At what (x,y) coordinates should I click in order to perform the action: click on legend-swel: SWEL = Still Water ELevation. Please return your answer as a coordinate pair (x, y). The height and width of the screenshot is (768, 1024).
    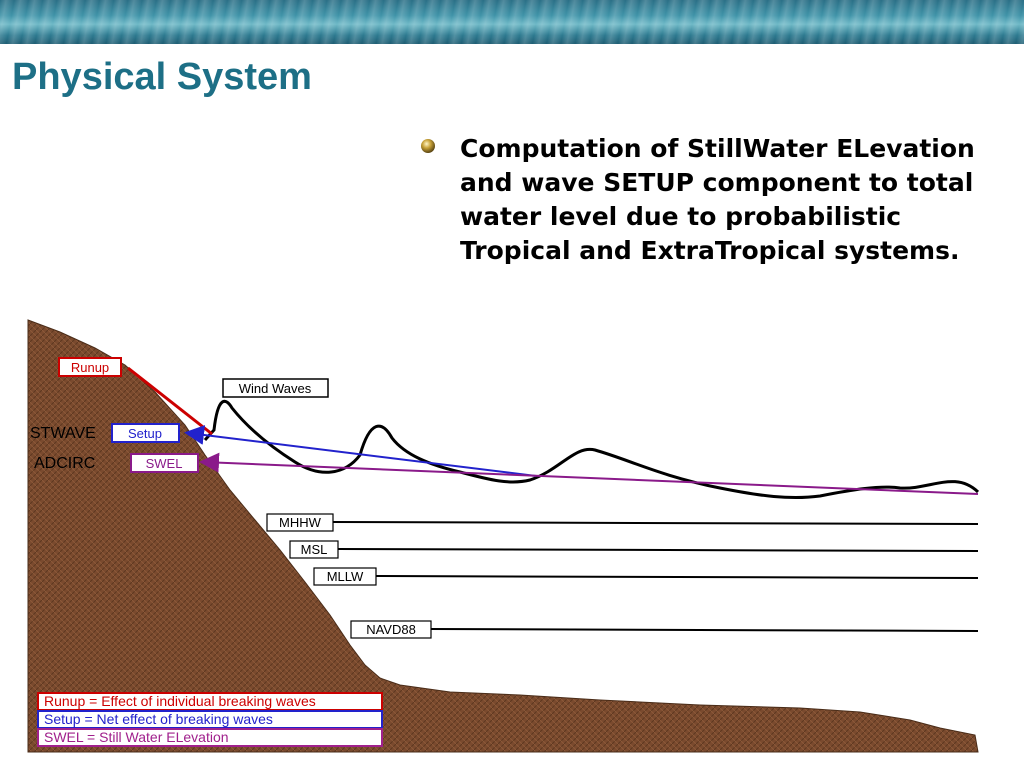
    Looking at the image, I should click on (210, 737).